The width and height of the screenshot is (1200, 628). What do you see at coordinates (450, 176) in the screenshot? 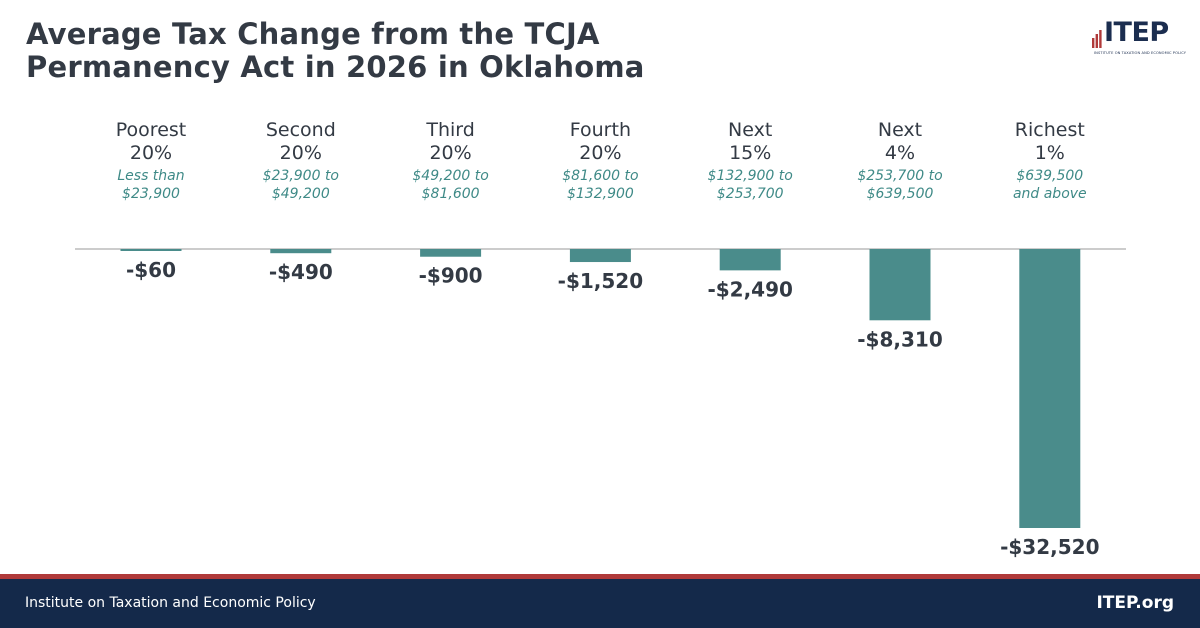
I see `income-range-line: $49,200 to` at bounding box center [450, 176].